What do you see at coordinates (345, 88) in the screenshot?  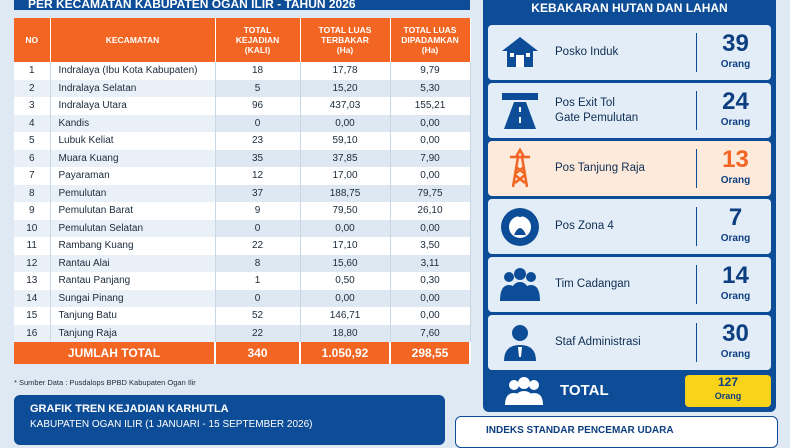 I see `table-cell: 15,20` at bounding box center [345, 88].